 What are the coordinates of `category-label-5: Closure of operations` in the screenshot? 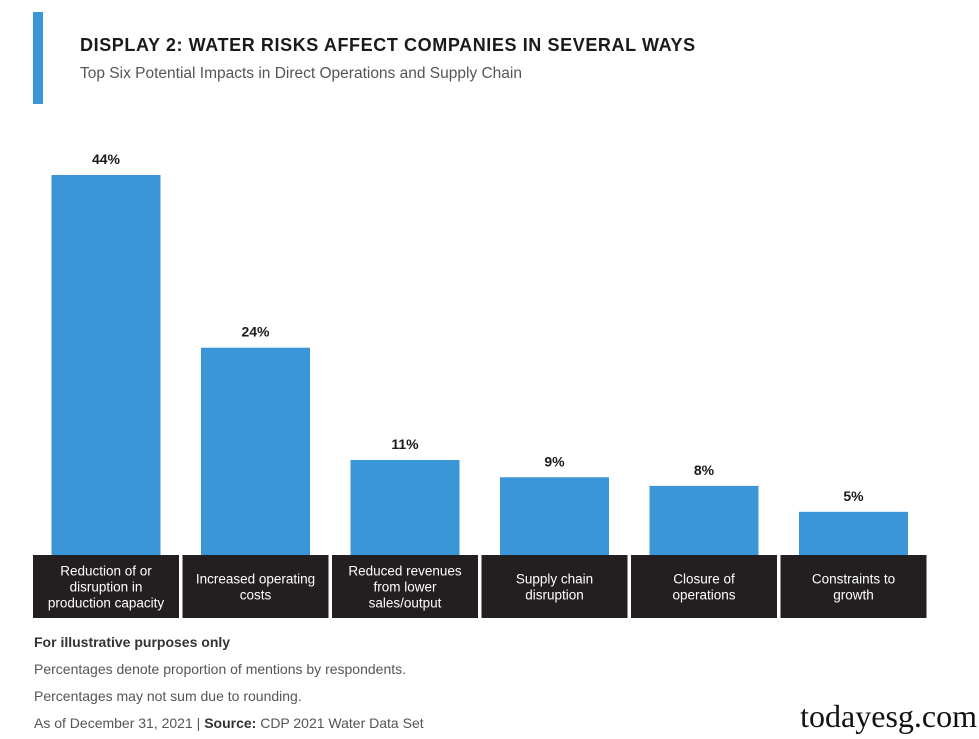 It's located at (703, 587).